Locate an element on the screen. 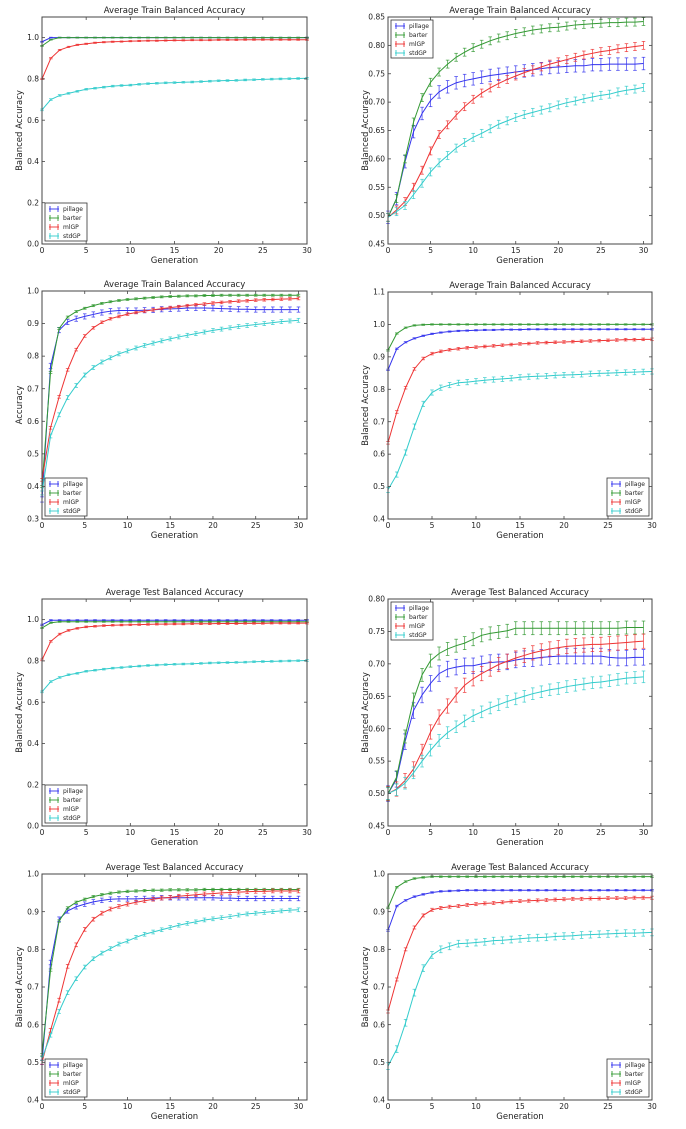  y-tick-label: 0.9 is located at coordinates (379, 911).